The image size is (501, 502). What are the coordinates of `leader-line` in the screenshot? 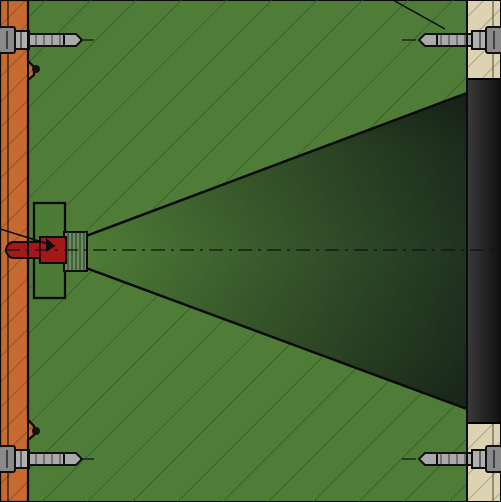 It's located at (419, 15).